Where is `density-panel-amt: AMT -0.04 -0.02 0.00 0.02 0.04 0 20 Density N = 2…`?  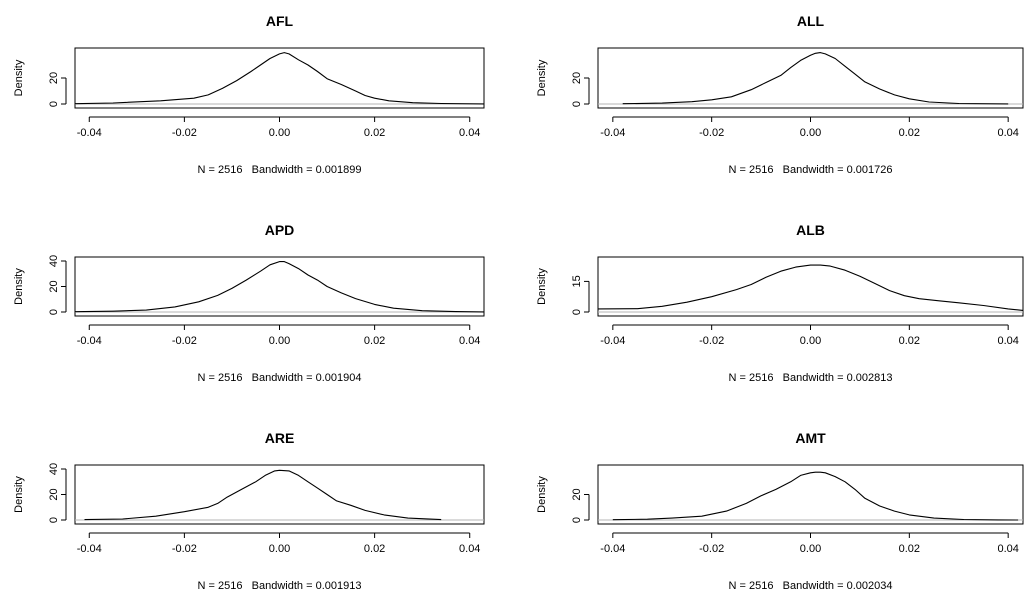
density-panel-amt: AMT -0.04 -0.02 0.00 0.02 0.04 0 20 Density N = 2… is located at coordinates (780, 511).